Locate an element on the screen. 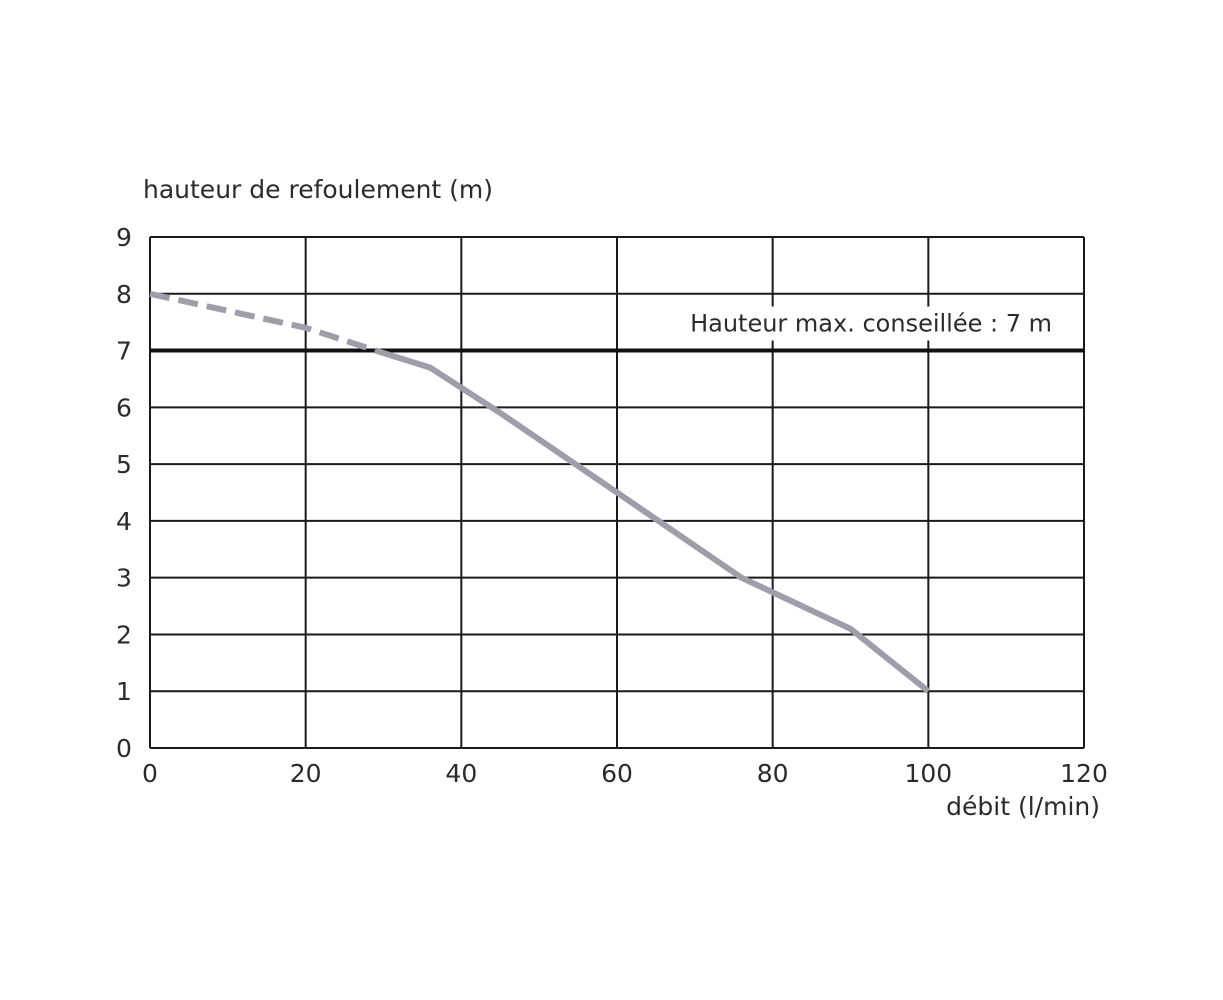 The width and height of the screenshot is (1223, 1000). x-tick-label: 120 is located at coordinates (1084, 773).